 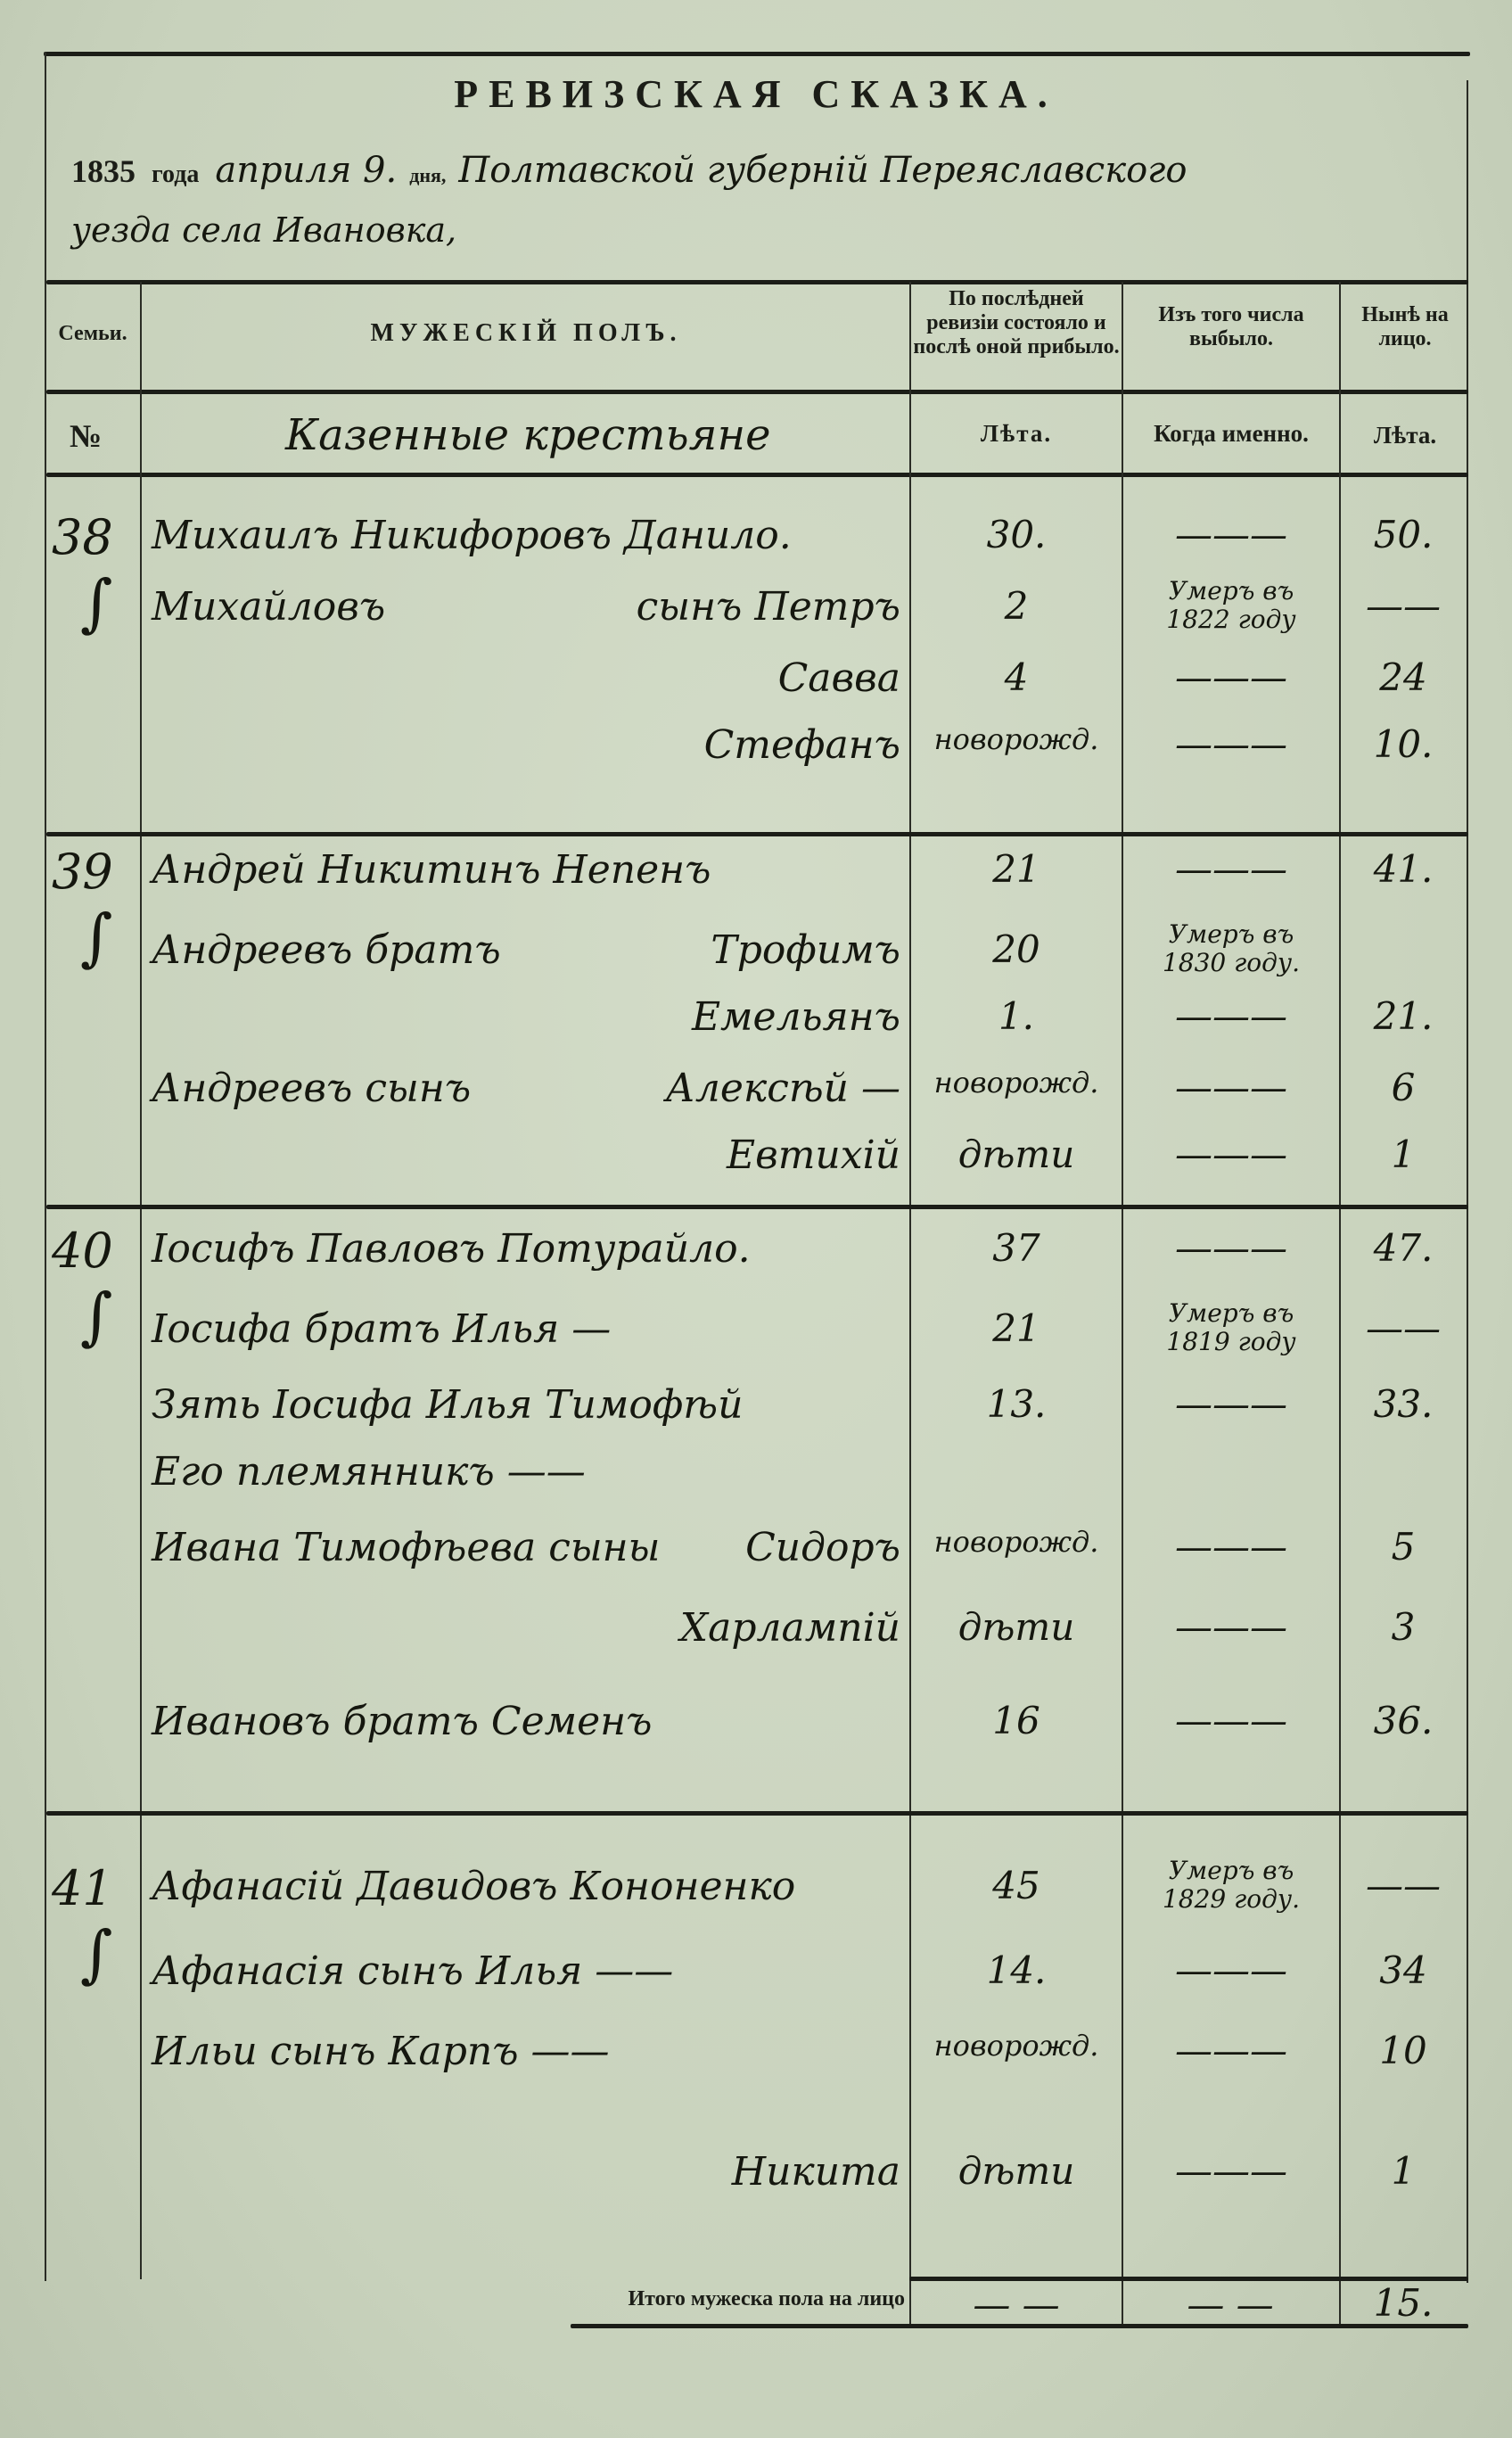 I want to click on person-given-name: Трофимъ, so click(x=805, y=950).